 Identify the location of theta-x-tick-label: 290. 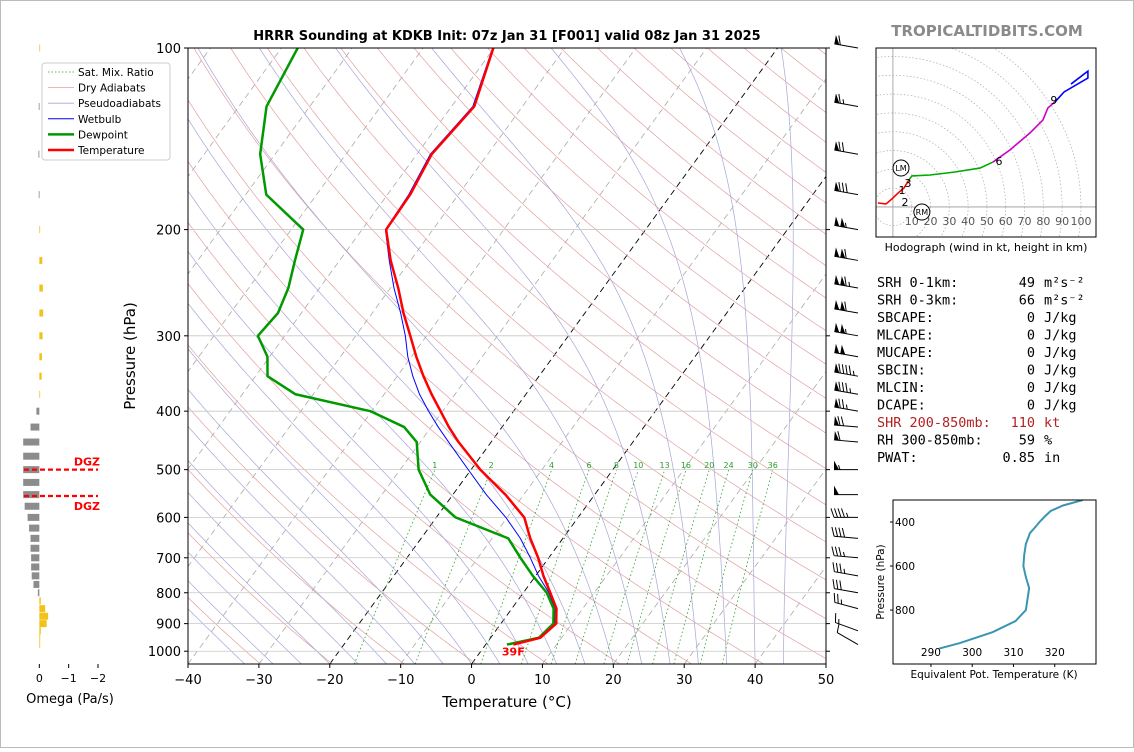
(931, 653).